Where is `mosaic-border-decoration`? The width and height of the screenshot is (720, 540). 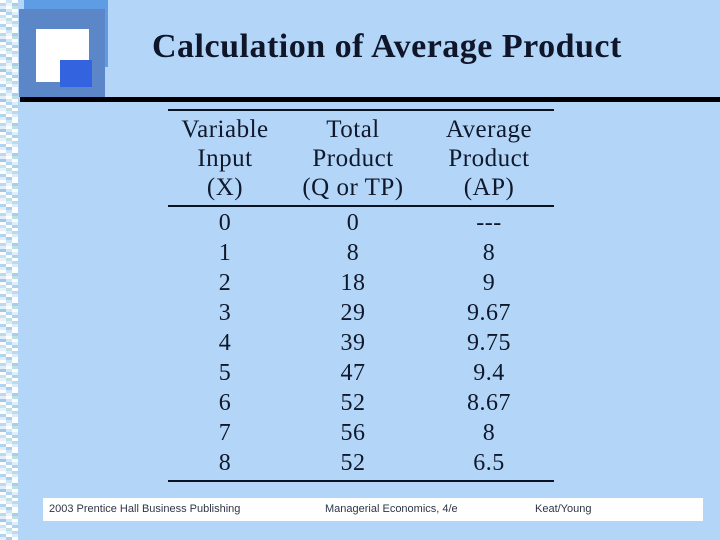 mosaic-border-decoration is located at coordinates (9, 270).